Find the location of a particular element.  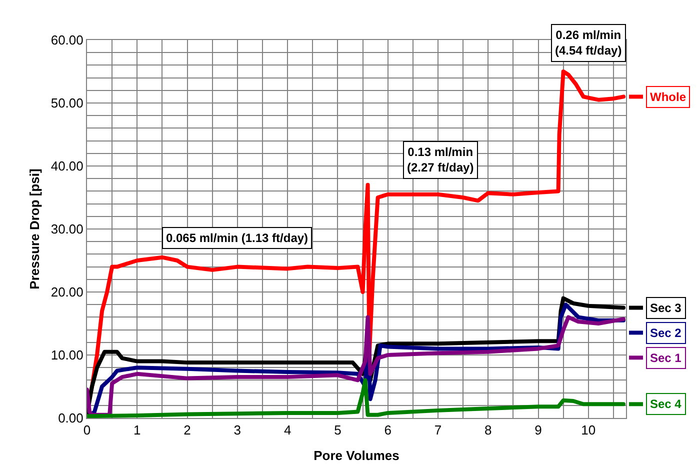

y-tick-label: 0.00 is located at coordinates (71, 418).